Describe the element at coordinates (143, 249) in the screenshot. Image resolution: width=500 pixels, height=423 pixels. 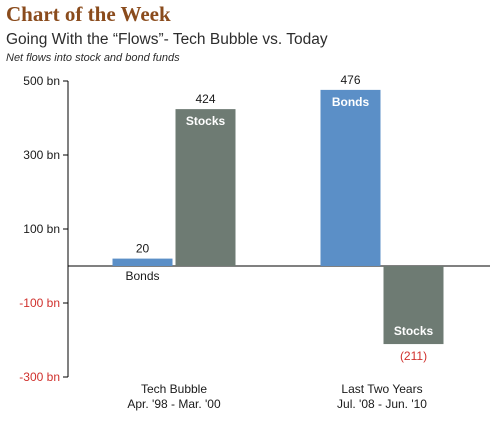
I see `bar-value-label: 20` at that location.